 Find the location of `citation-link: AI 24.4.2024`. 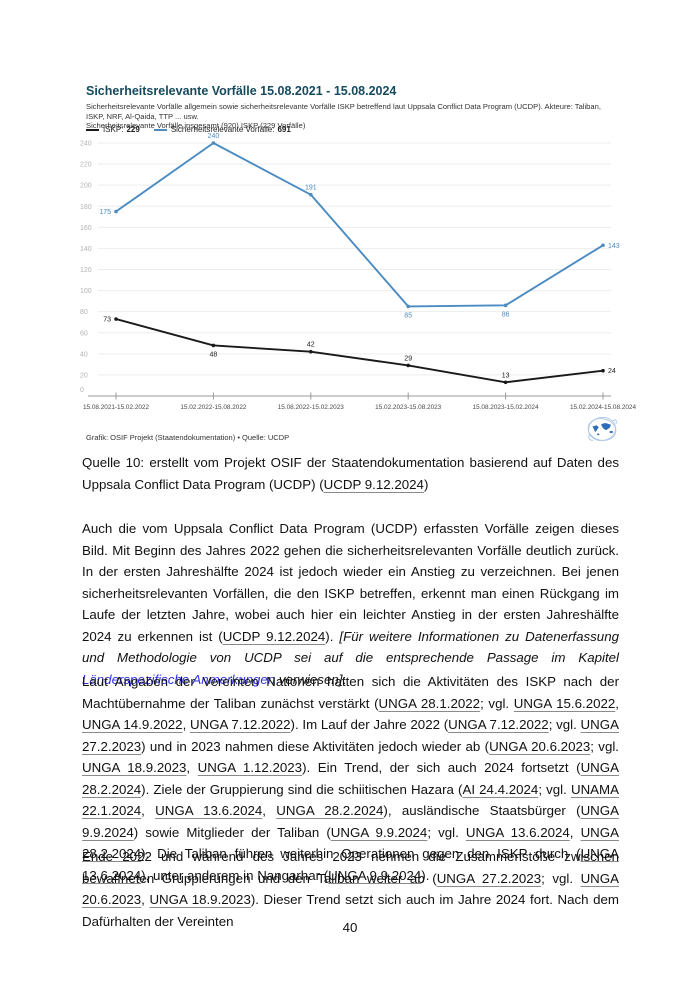

citation-link: AI 24.4.2024 is located at coordinates (500, 789).